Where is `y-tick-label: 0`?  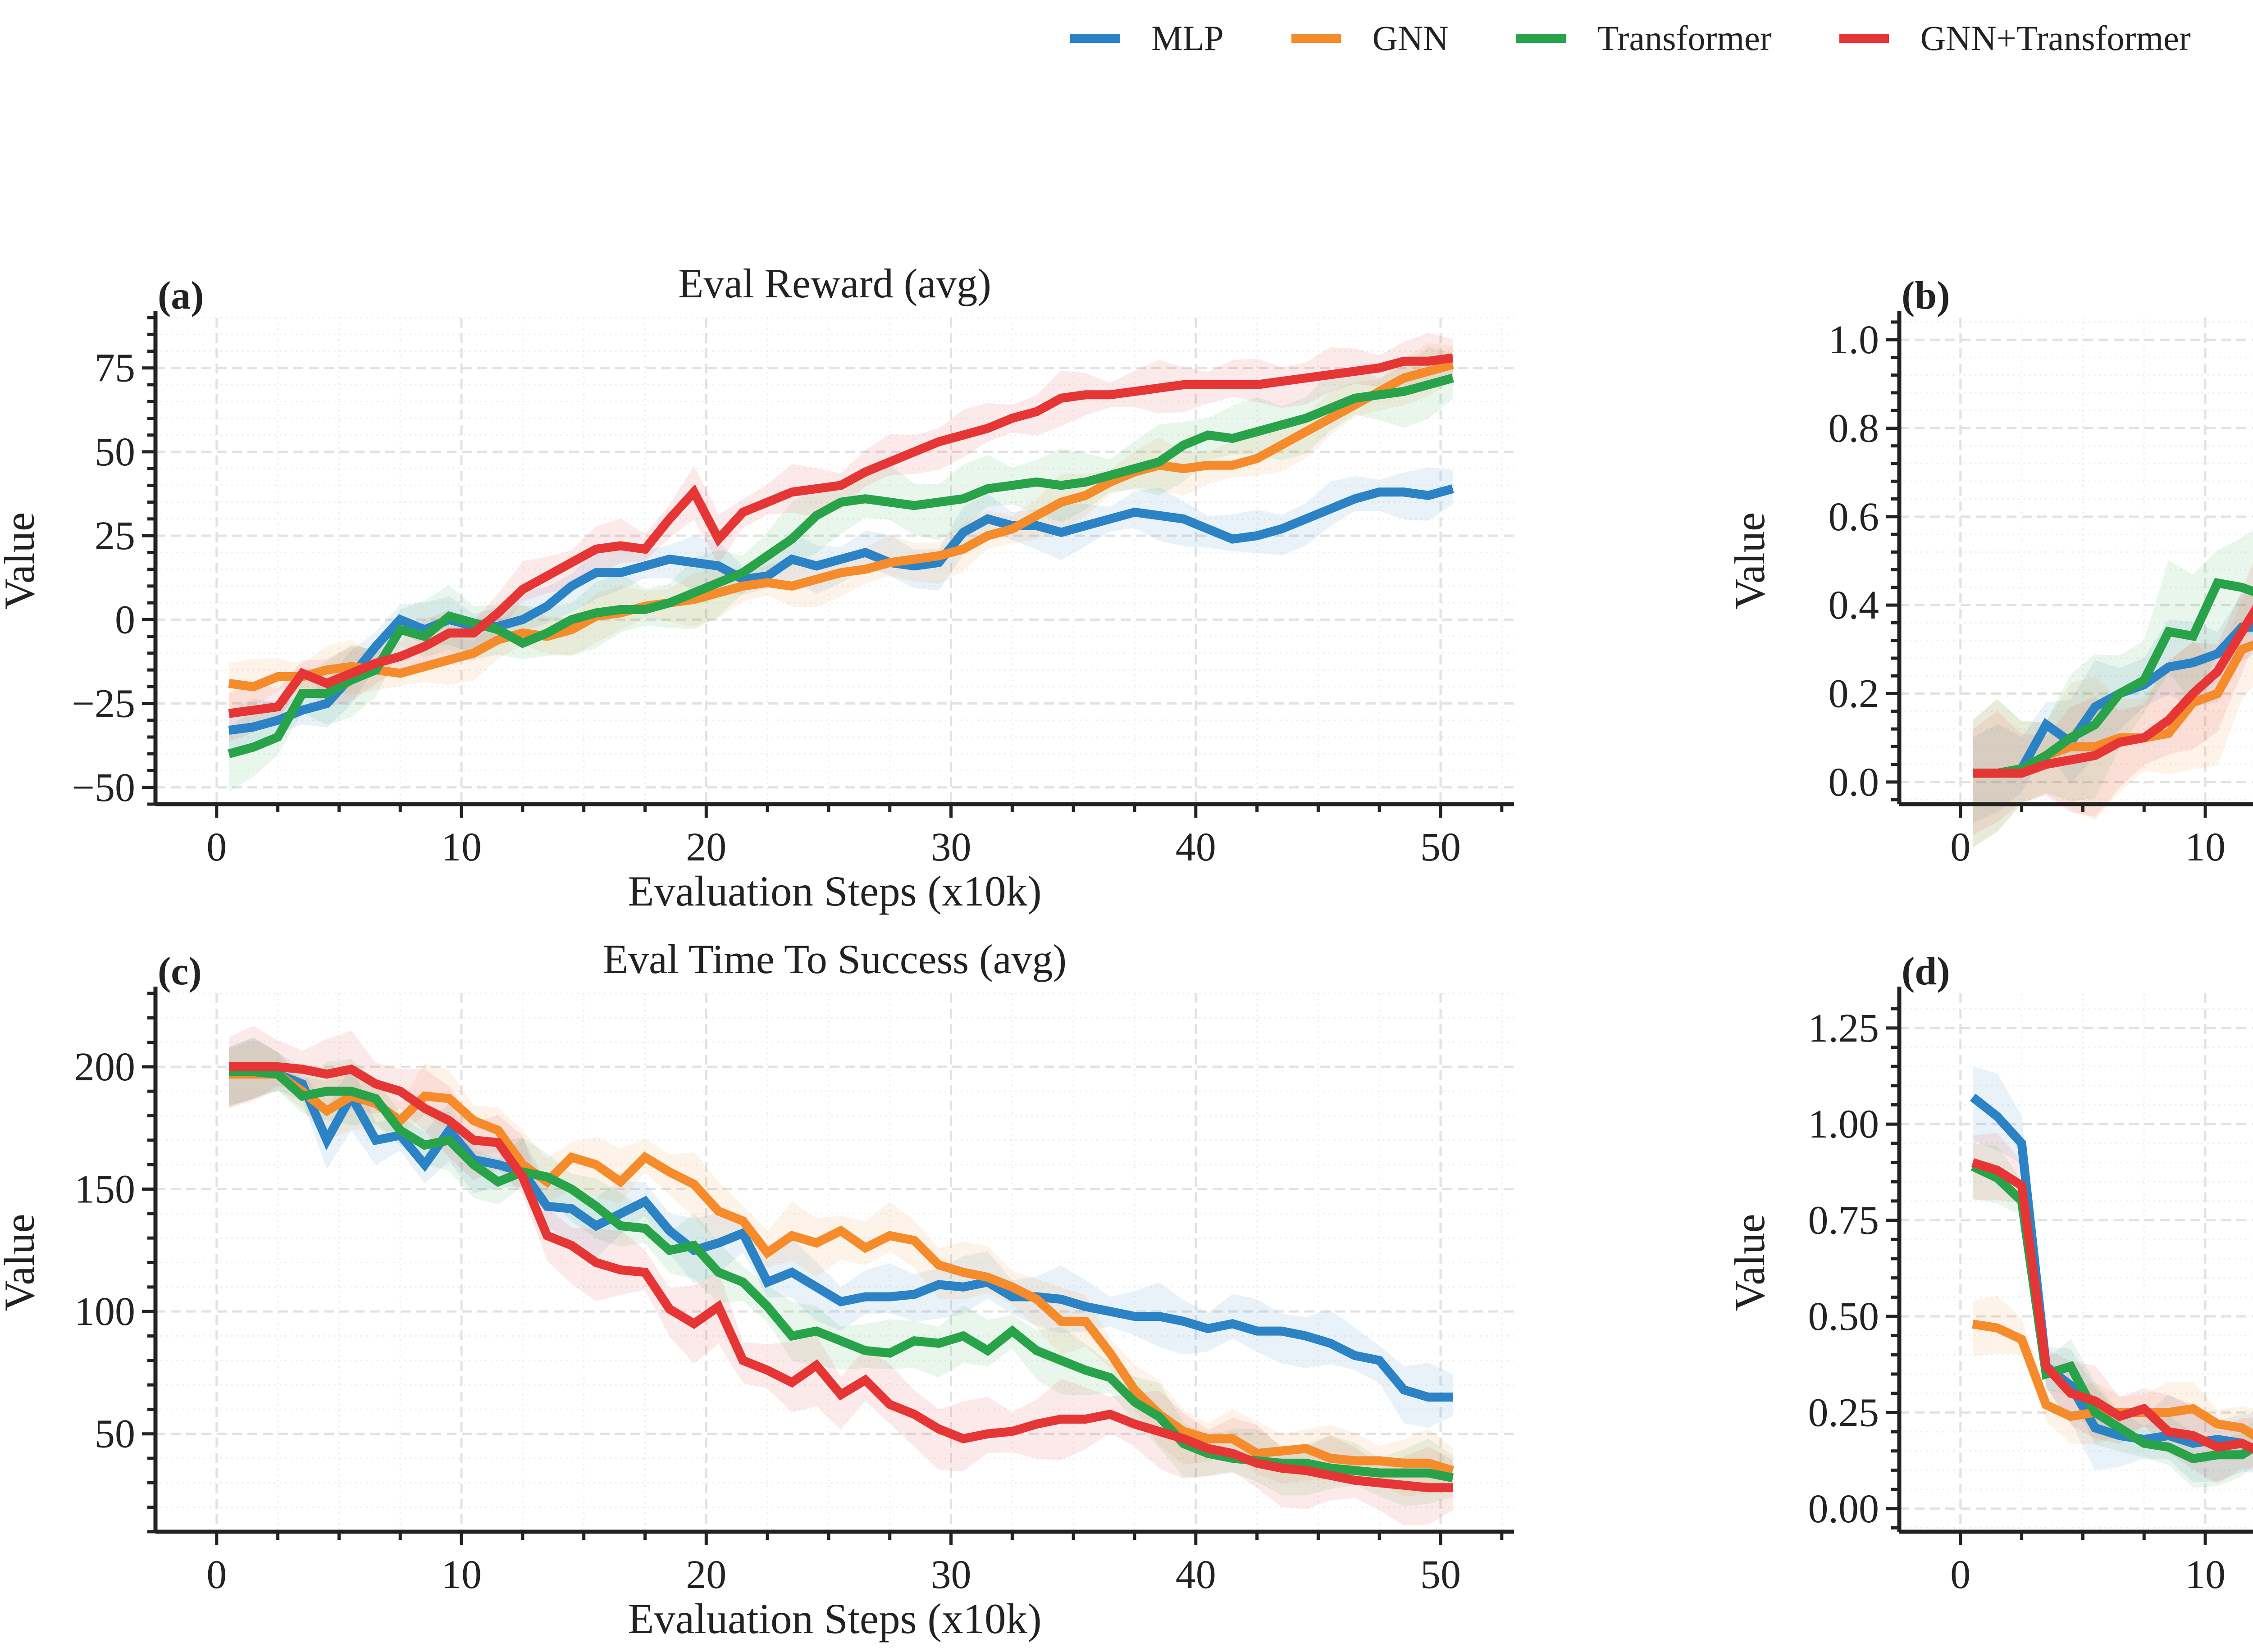 y-tick-label: 0 is located at coordinates (125, 619).